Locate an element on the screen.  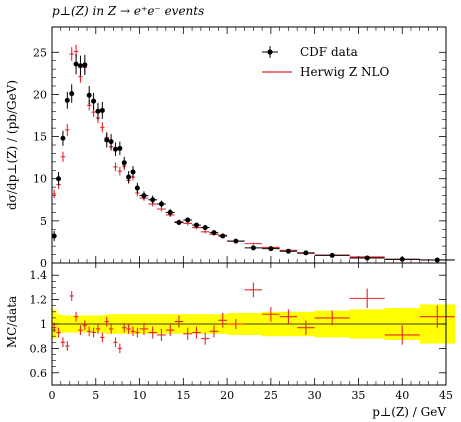
ratio-y-tick-label: 1 is located at coordinates (43, 324).